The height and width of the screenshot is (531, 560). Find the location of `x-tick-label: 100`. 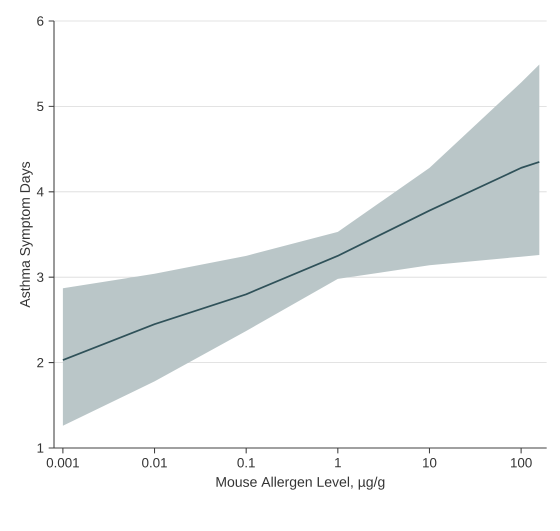

x-tick-label: 100 is located at coordinates (521, 463).